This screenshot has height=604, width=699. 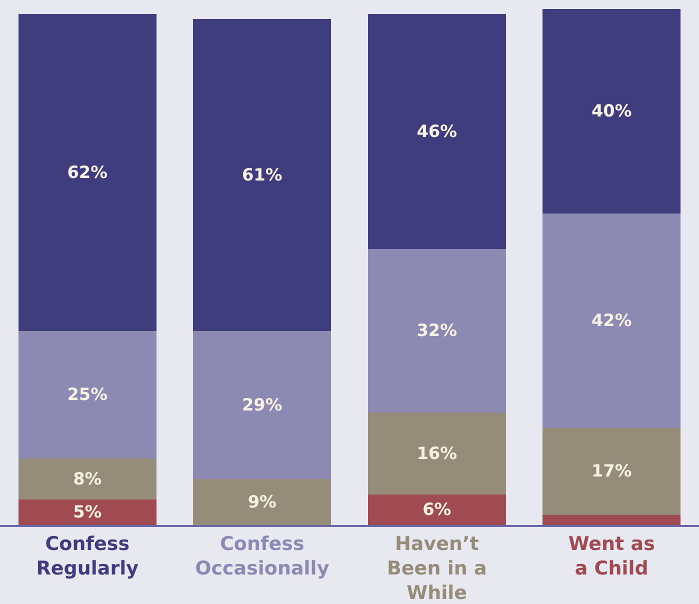 I want to click on data-label: 62%, so click(x=87, y=172).